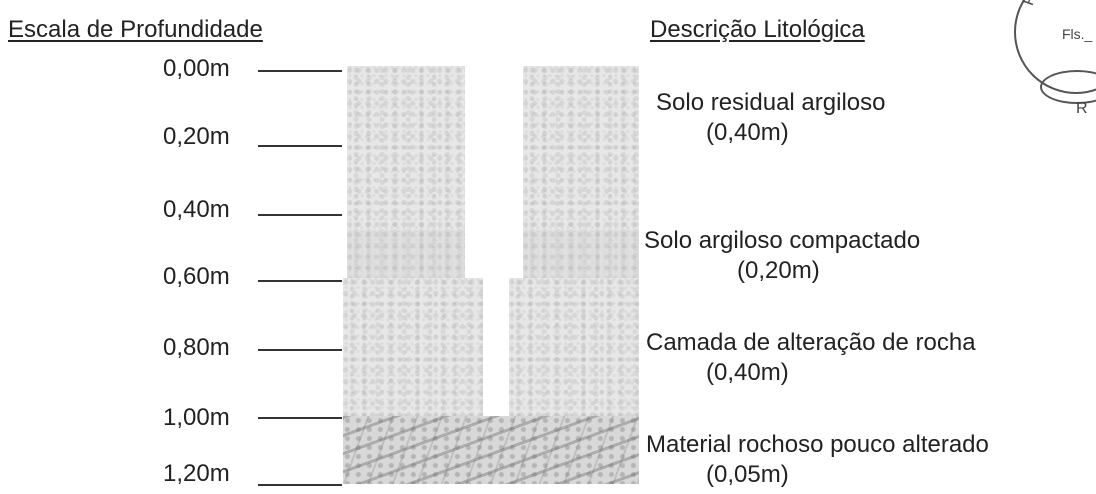 The height and width of the screenshot is (494, 1096). Describe the element at coordinates (196, 209) in the screenshot. I see `depth-label-2: 0,40m` at that location.